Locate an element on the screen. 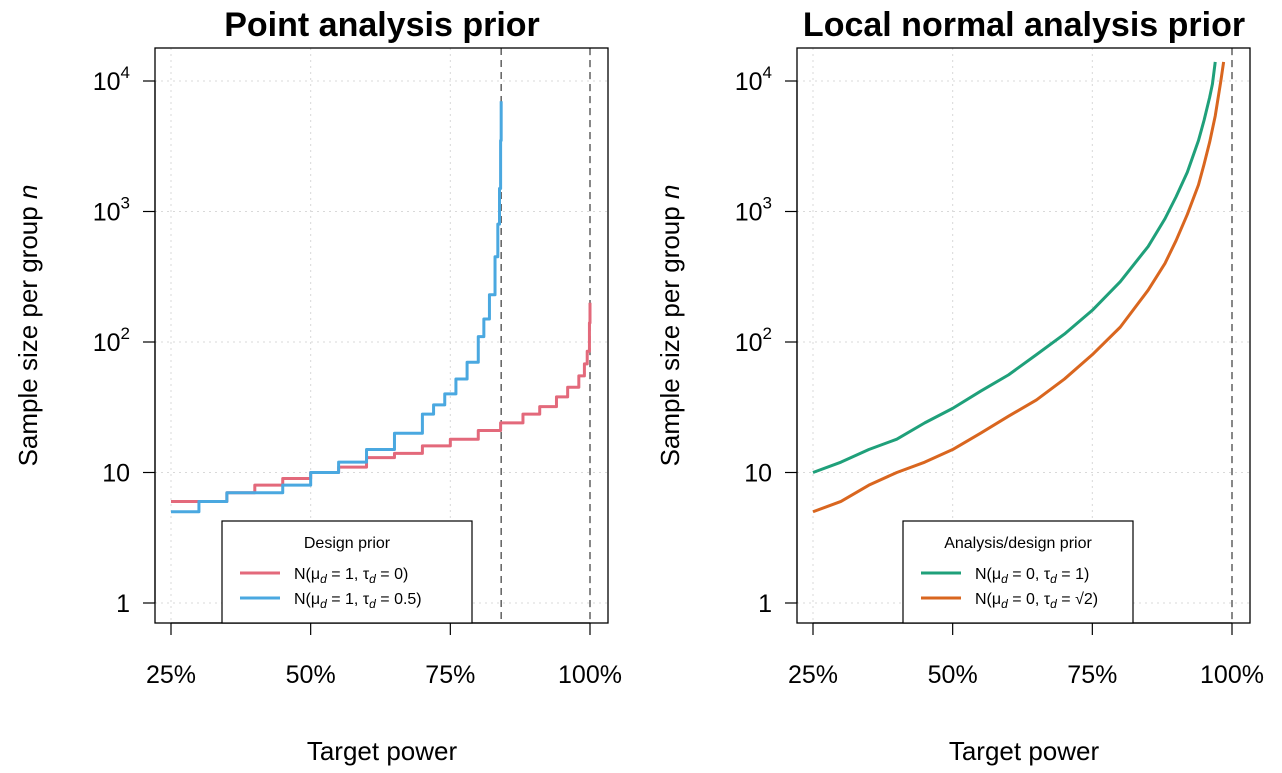  legend-label: N(μd = 0, τd = √2) is located at coordinates (1036, 601).